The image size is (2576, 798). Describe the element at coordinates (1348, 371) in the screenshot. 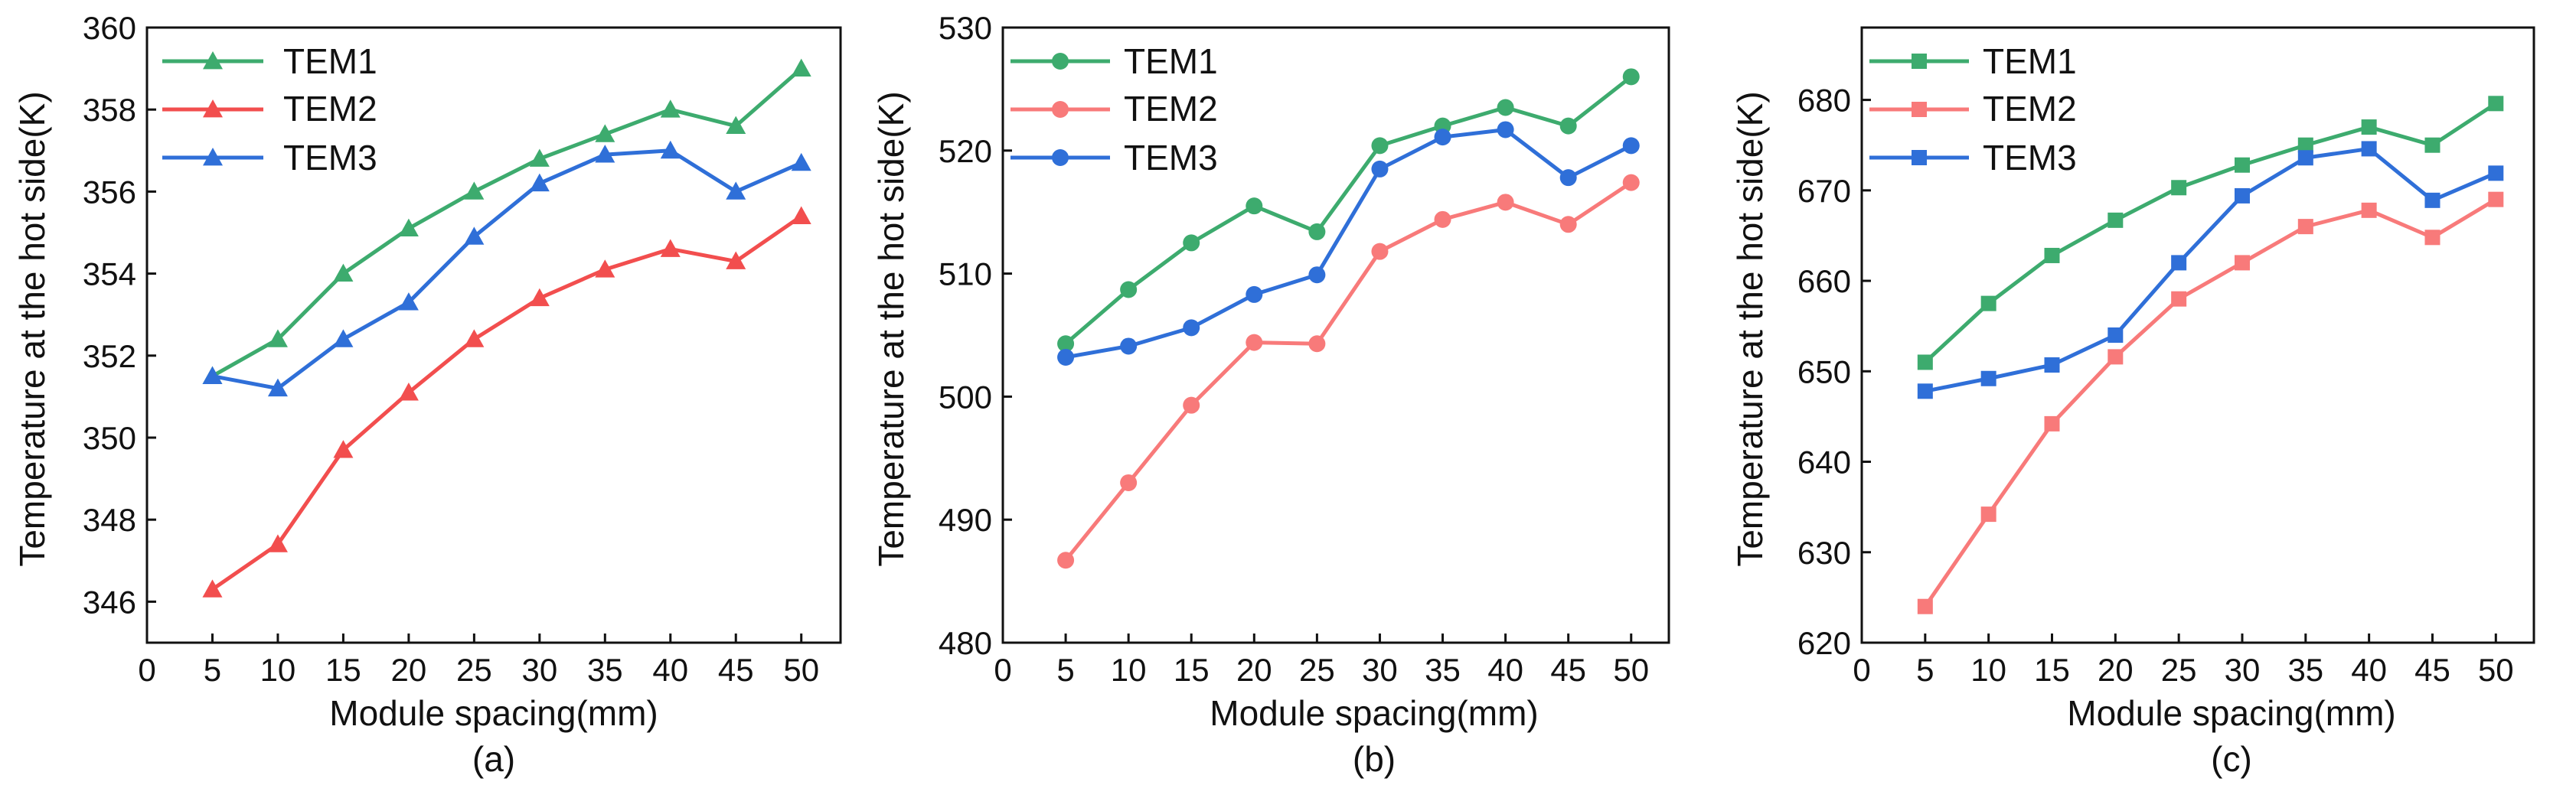

I see `series-tem2-line` at that location.